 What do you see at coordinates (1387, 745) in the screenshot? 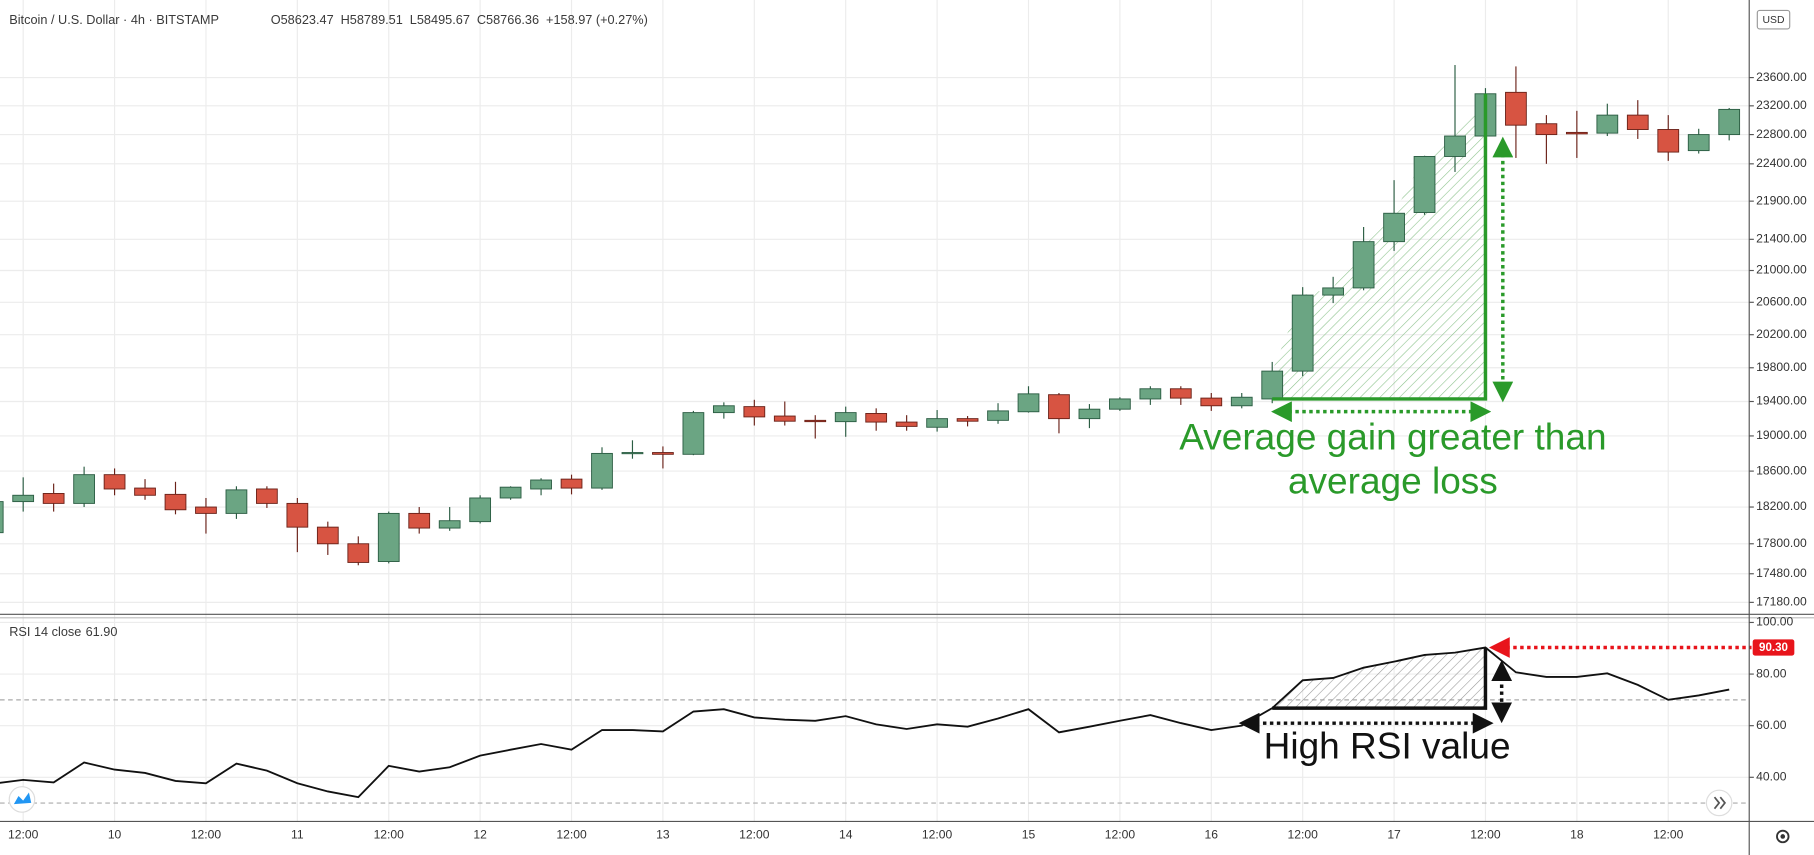
I see `rsi-annotation: High RSI value` at bounding box center [1387, 745].